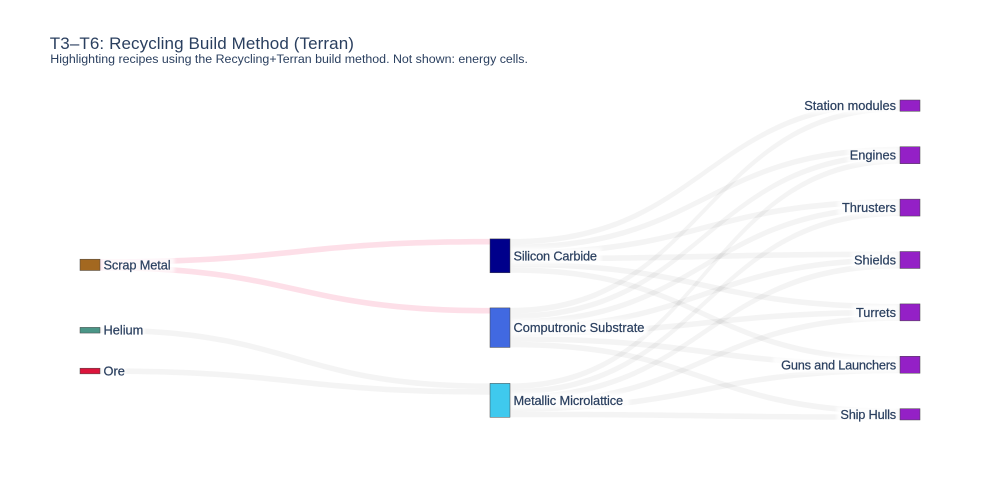  I want to click on svg-text: Silicon Carbide, so click(555, 255).